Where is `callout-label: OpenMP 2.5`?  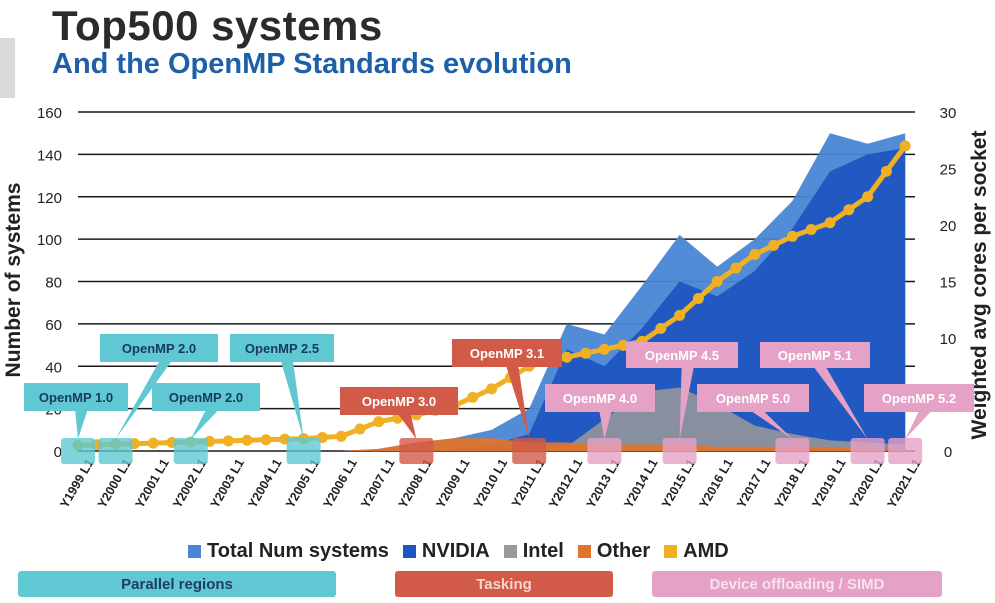
callout-label: OpenMP 2.5 is located at coordinates (282, 348).